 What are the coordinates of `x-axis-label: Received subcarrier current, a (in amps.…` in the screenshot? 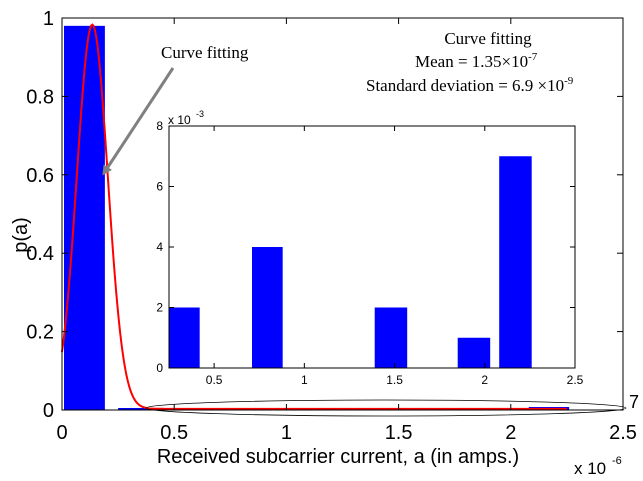 It's located at (338, 457).